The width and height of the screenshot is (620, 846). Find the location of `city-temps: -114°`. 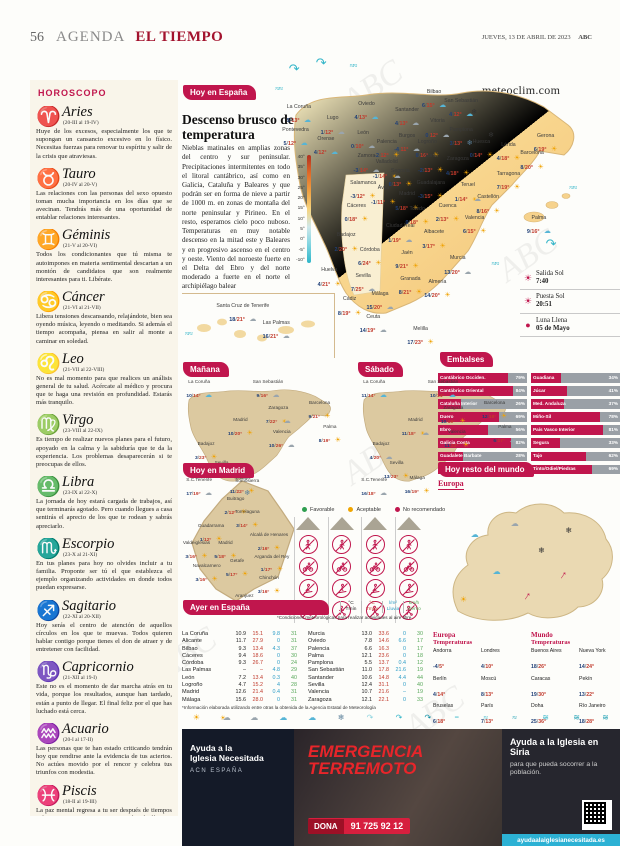

city-temps: -114° is located at coordinates (380, 177).